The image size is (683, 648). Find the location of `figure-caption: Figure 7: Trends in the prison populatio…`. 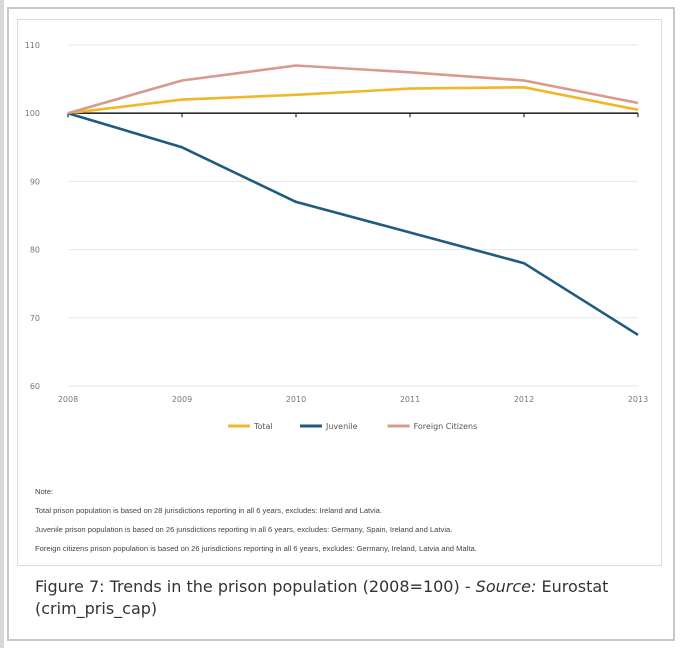

figure-caption: Figure 7: Trends in the prison populatio… is located at coordinates (350, 598).